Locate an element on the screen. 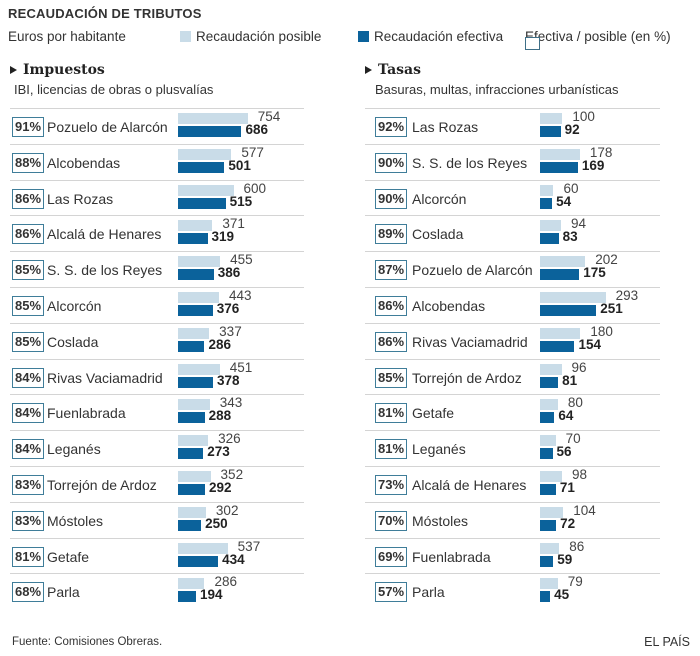  value-label-efectiva: 250 is located at coordinates (216, 523).